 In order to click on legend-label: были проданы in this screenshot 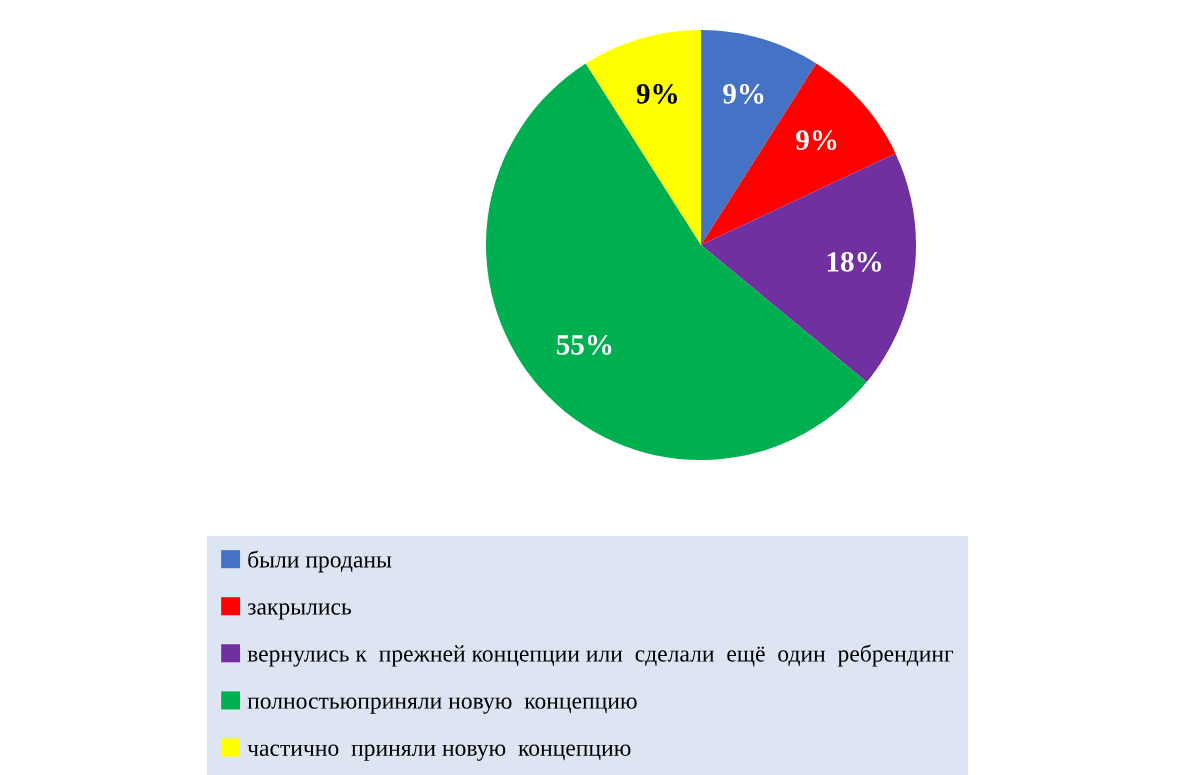, I will do `click(320, 561)`.